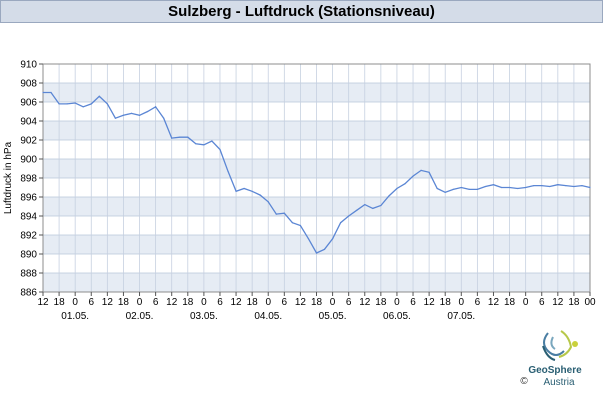 The image size is (603, 400). Describe the element at coordinates (28, 198) in the screenshot. I see `y-tick-label: 896` at that location.